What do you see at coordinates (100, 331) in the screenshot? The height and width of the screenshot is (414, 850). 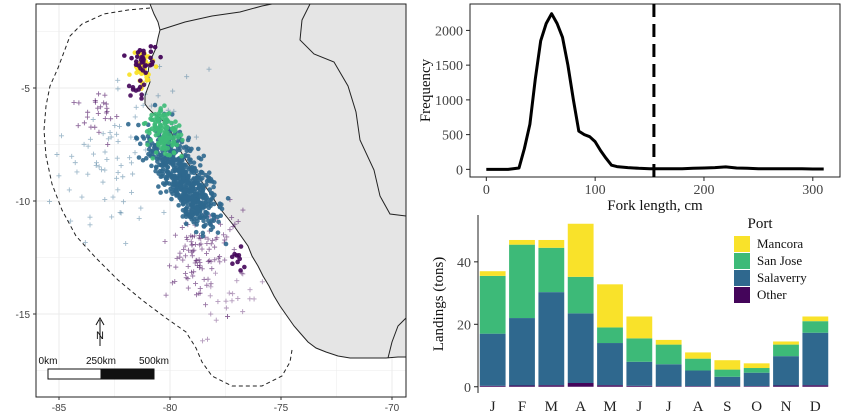 I see `north-arrow: N` at bounding box center [100, 331].